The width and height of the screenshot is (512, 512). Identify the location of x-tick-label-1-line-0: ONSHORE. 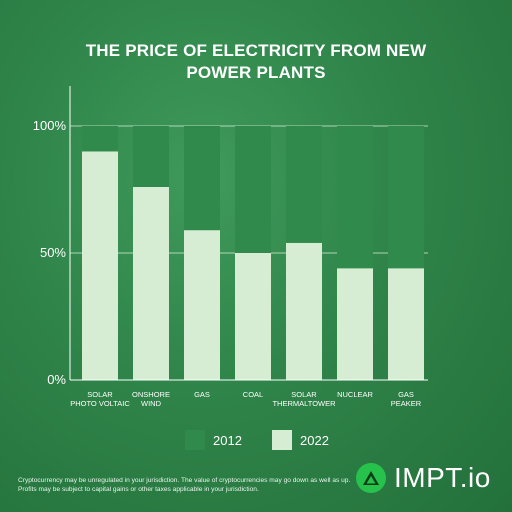
(151, 394).